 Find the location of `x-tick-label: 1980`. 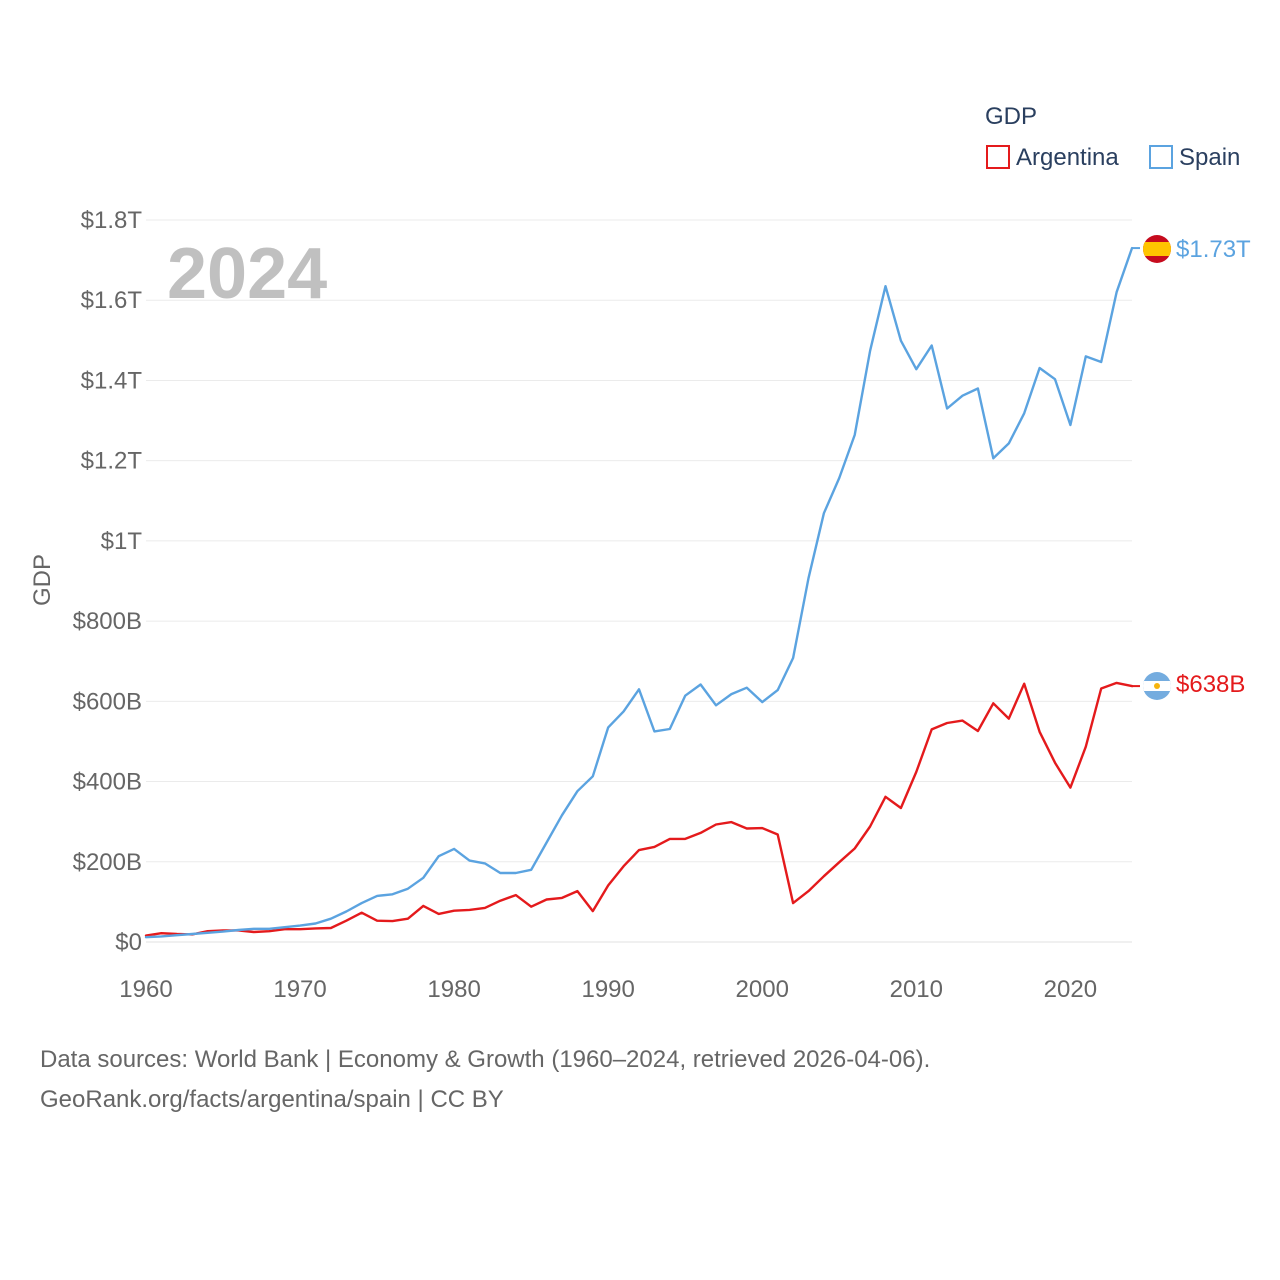

x-tick-label: 1980 is located at coordinates (453, 989).